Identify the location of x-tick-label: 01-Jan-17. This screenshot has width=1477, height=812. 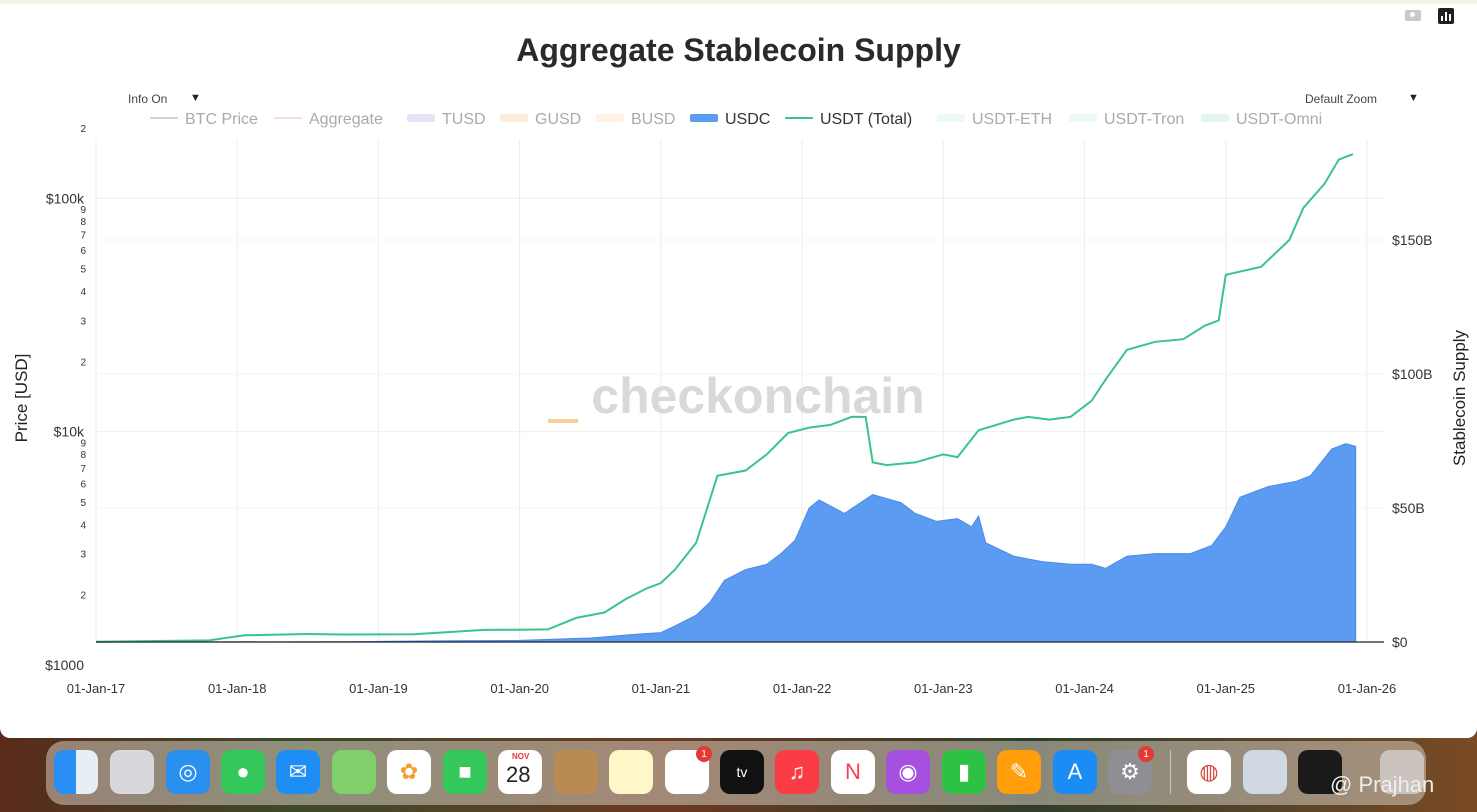
(96, 688).